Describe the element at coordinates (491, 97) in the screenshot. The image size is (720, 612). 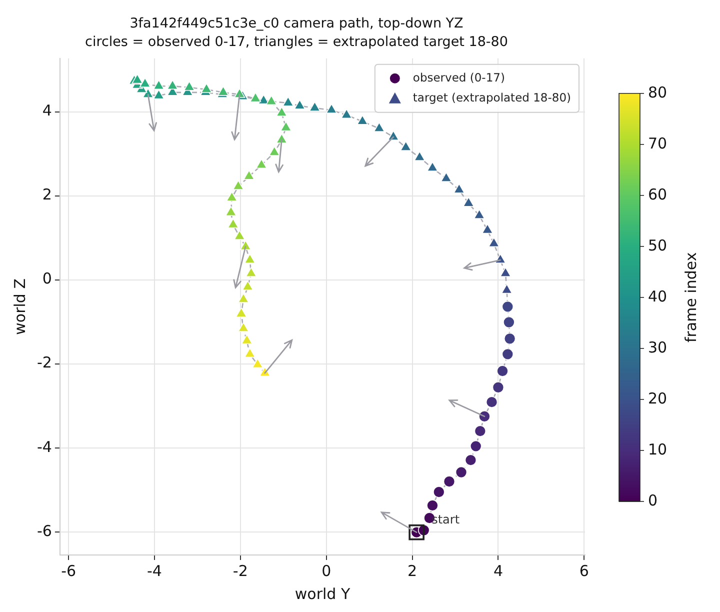
I see `legend-label: target (extrapolated 18-80)` at that location.